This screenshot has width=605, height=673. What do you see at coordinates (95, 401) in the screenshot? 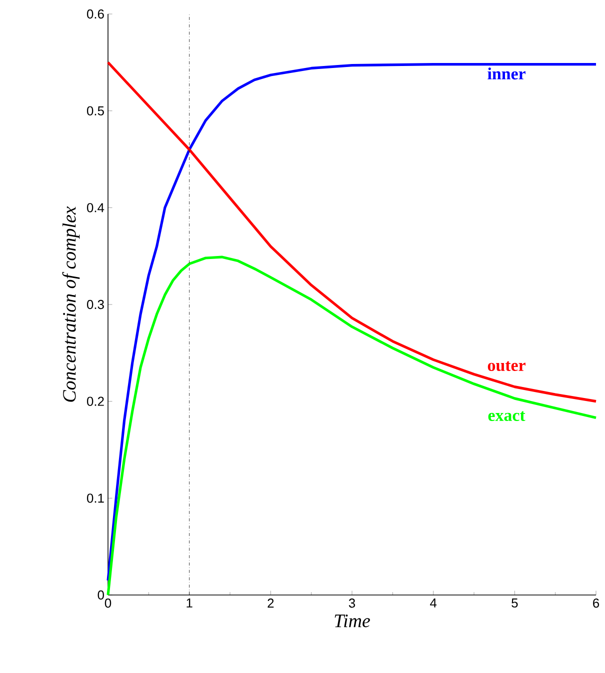
I see `y-tick-label: 0.2` at bounding box center [95, 401].